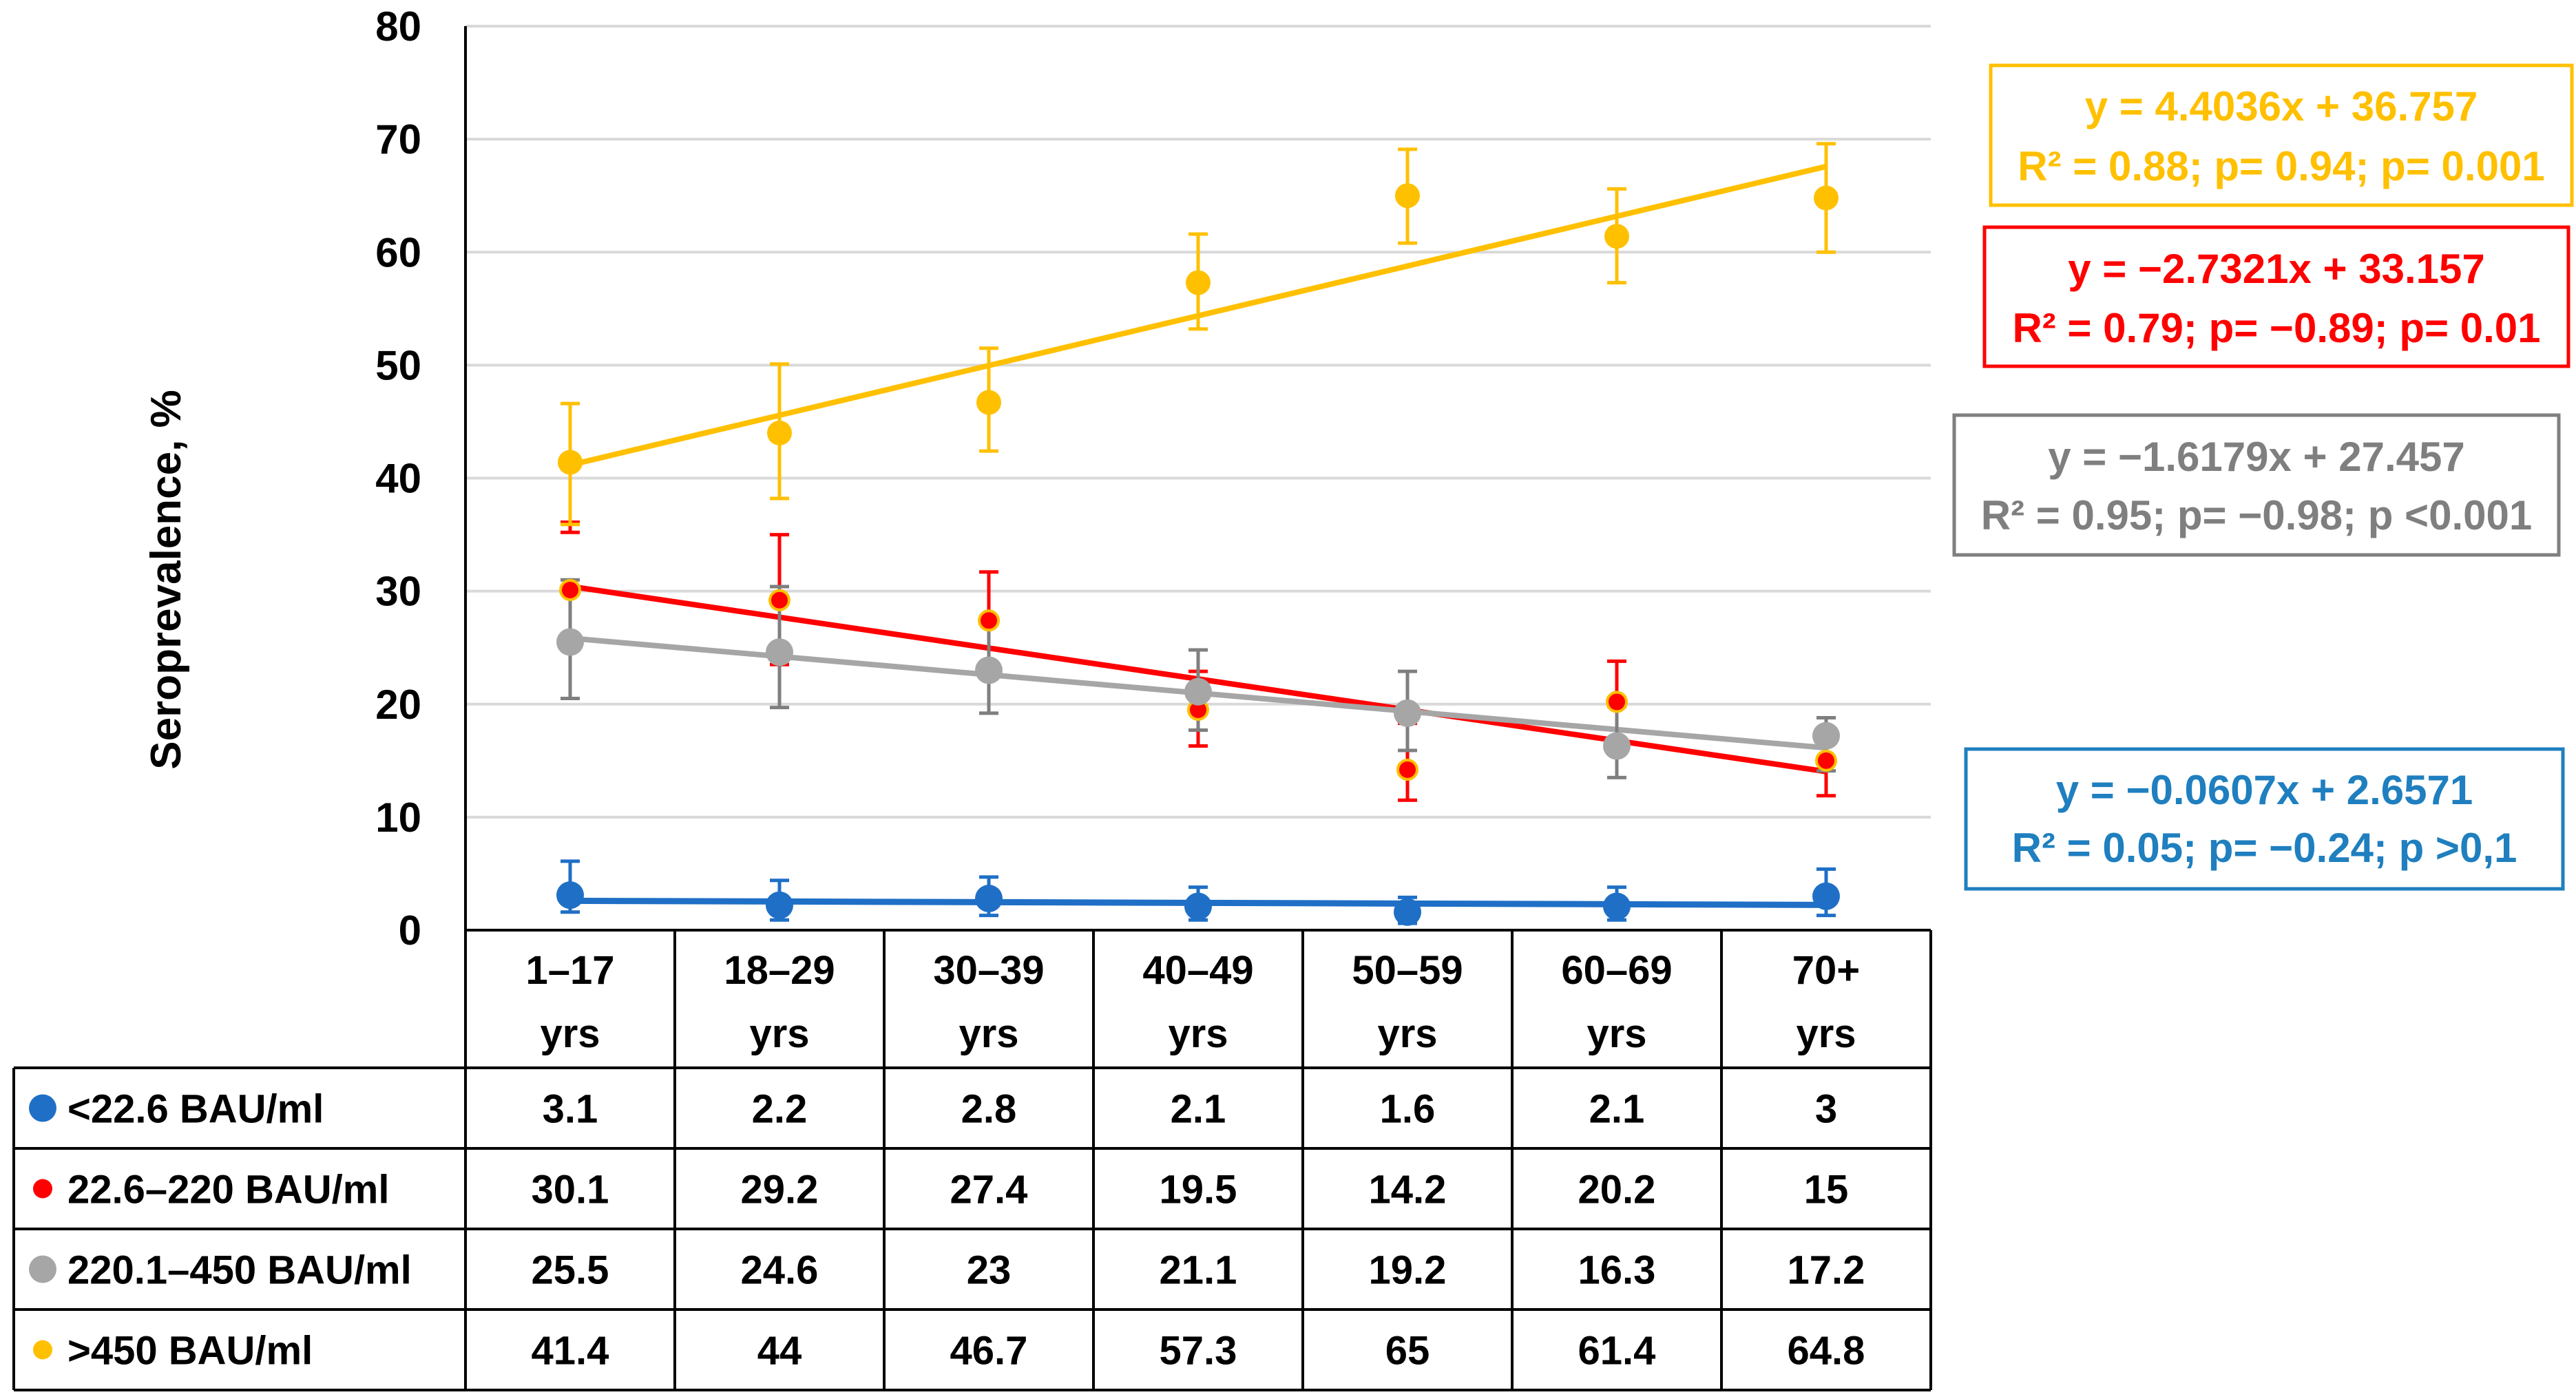 This screenshot has height=1399, width=2576. I want to click on trend-stats: R² = 0.95; p= −0.98; p <0.001, so click(2256, 515).